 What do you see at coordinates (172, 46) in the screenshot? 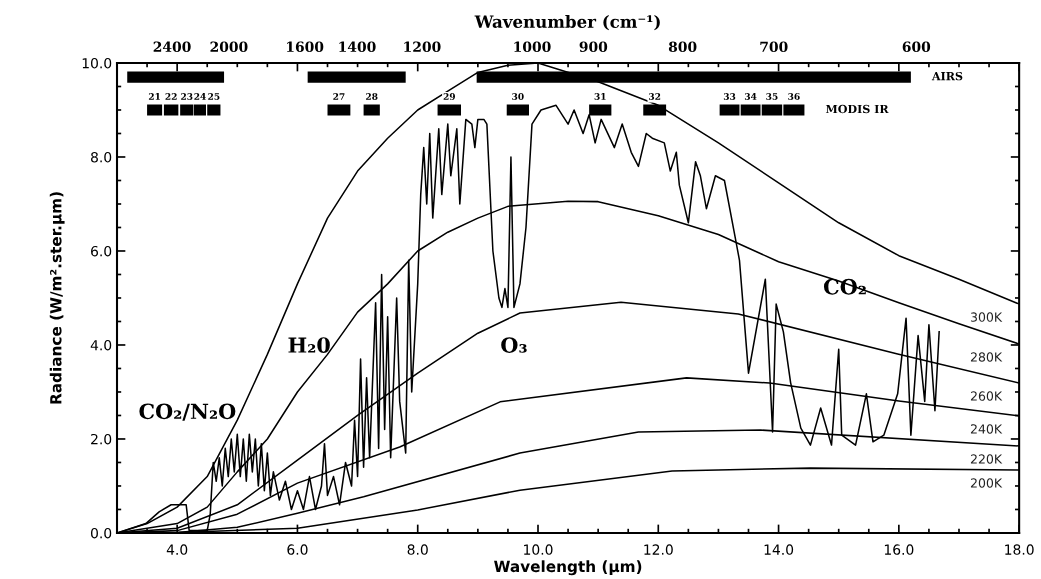
I see `text: 2400` at bounding box center [172, 46].